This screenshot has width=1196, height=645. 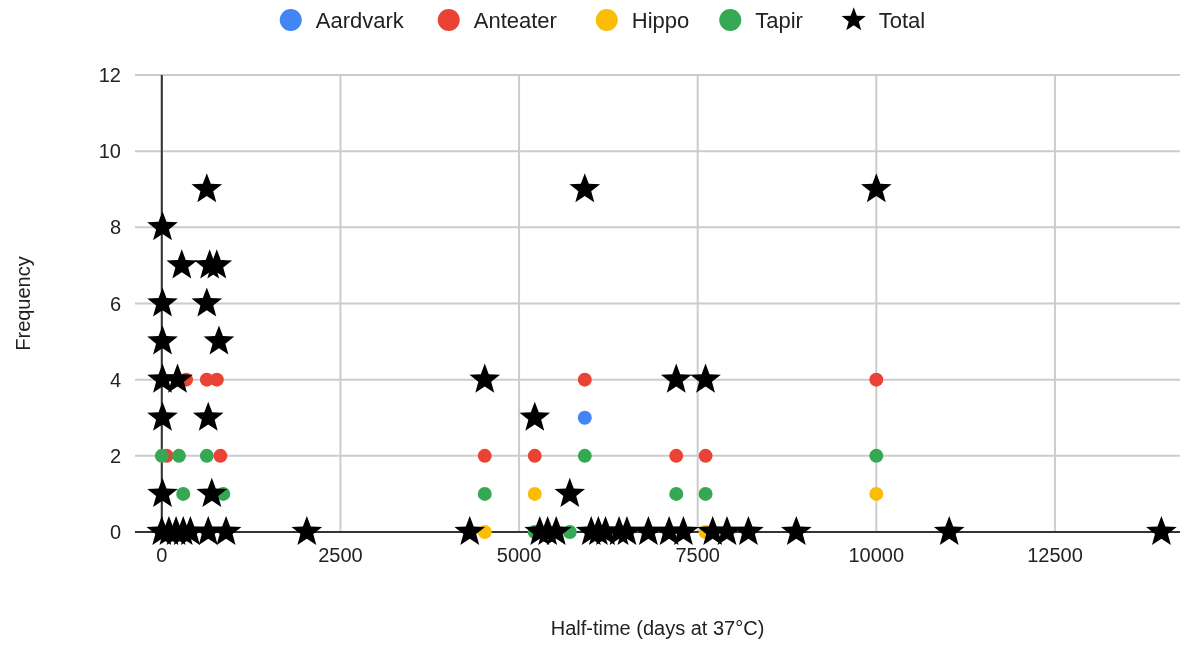 What do you see at coordinates (519, 555) in the screenshot?
I see `x-tick-label: 5000` at bounding box center [519, 555].